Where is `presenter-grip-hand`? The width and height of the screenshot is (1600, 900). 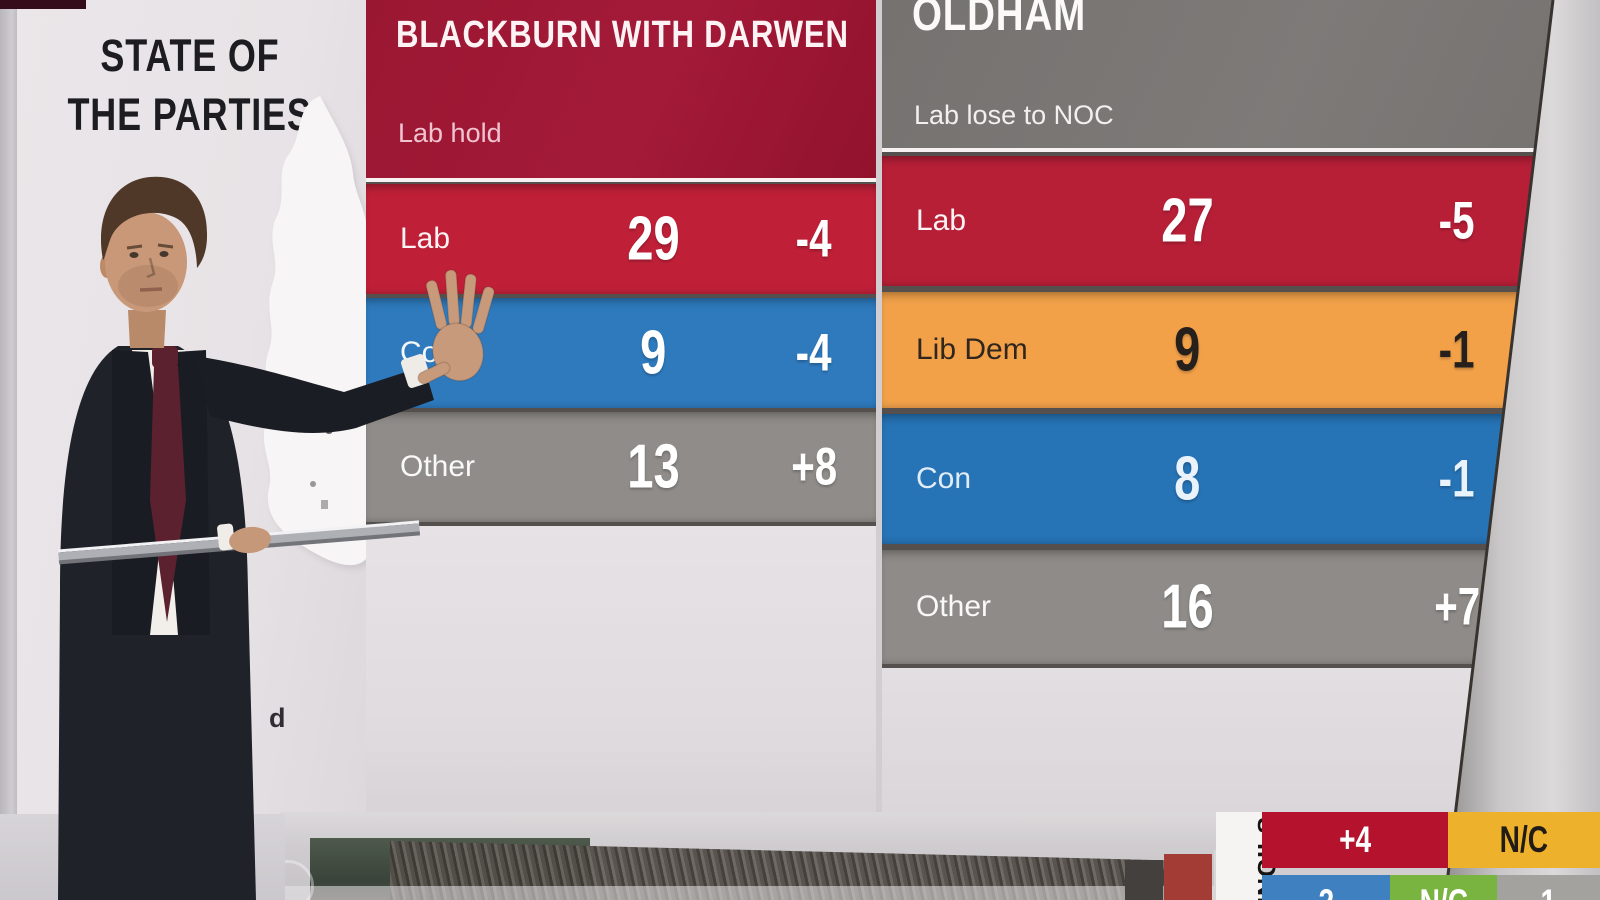 presenter-grip-hand is located at coordinates (250, 540).